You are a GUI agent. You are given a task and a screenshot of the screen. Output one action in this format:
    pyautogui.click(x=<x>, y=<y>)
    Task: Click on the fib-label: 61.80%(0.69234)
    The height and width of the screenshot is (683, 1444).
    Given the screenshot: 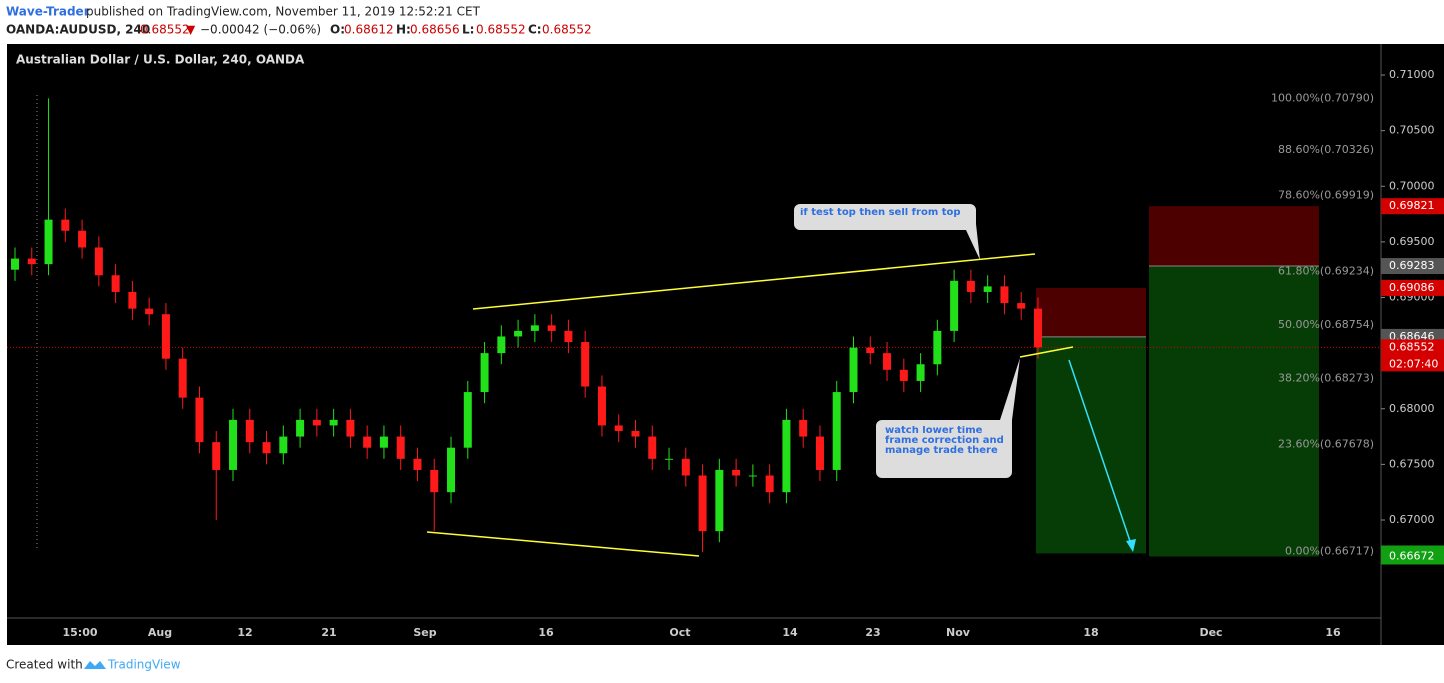 What is the action you would take?
    pyautogui.click(x=1326, y=270)
    